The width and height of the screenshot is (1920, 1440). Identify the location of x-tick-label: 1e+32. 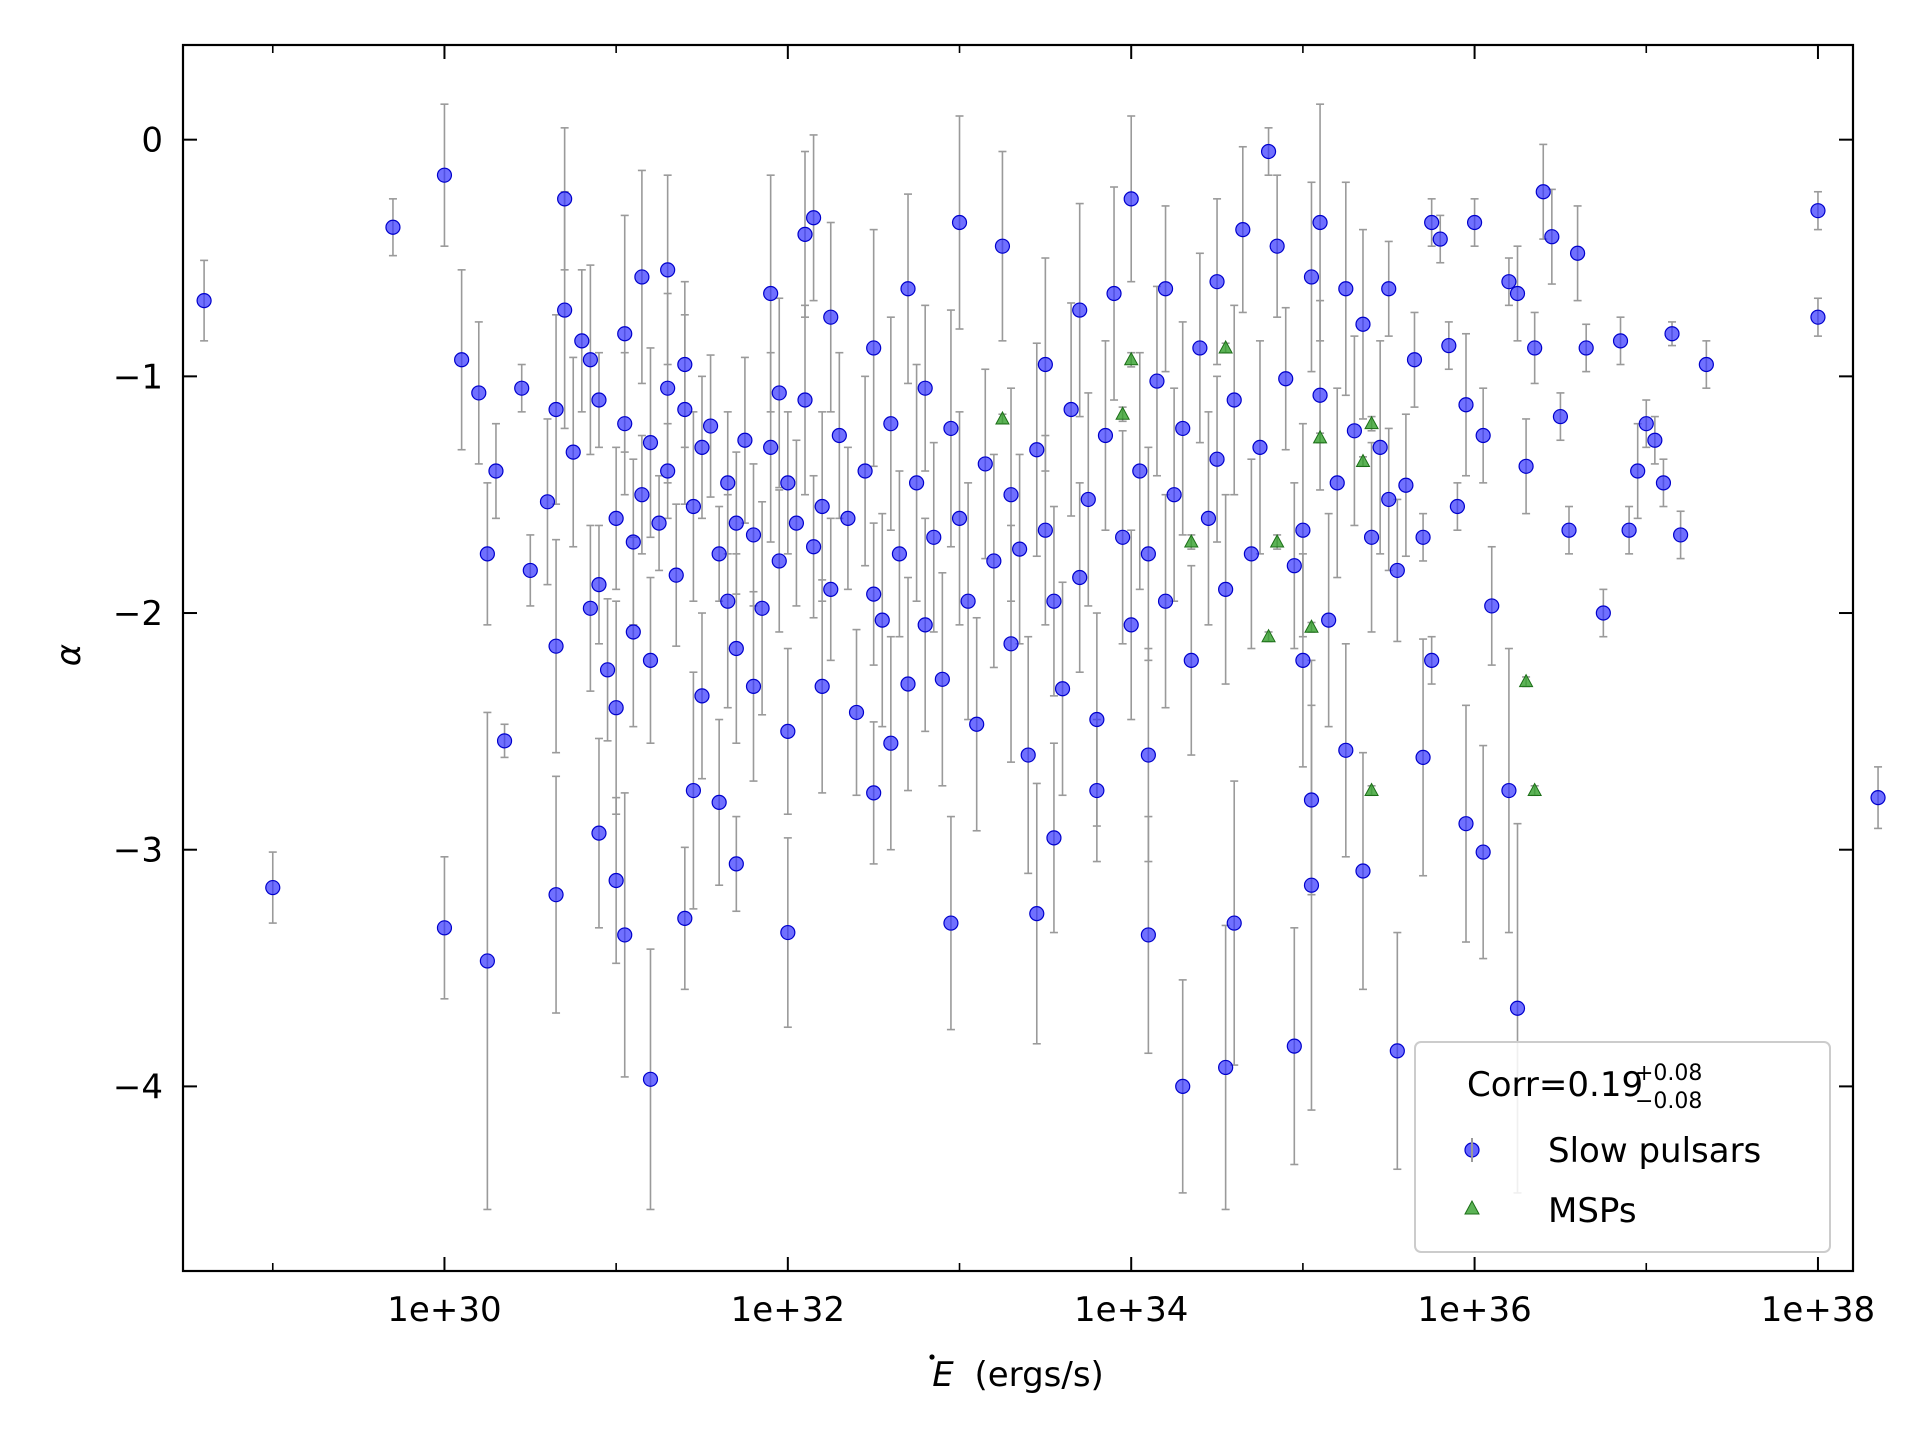
(788, 1310).